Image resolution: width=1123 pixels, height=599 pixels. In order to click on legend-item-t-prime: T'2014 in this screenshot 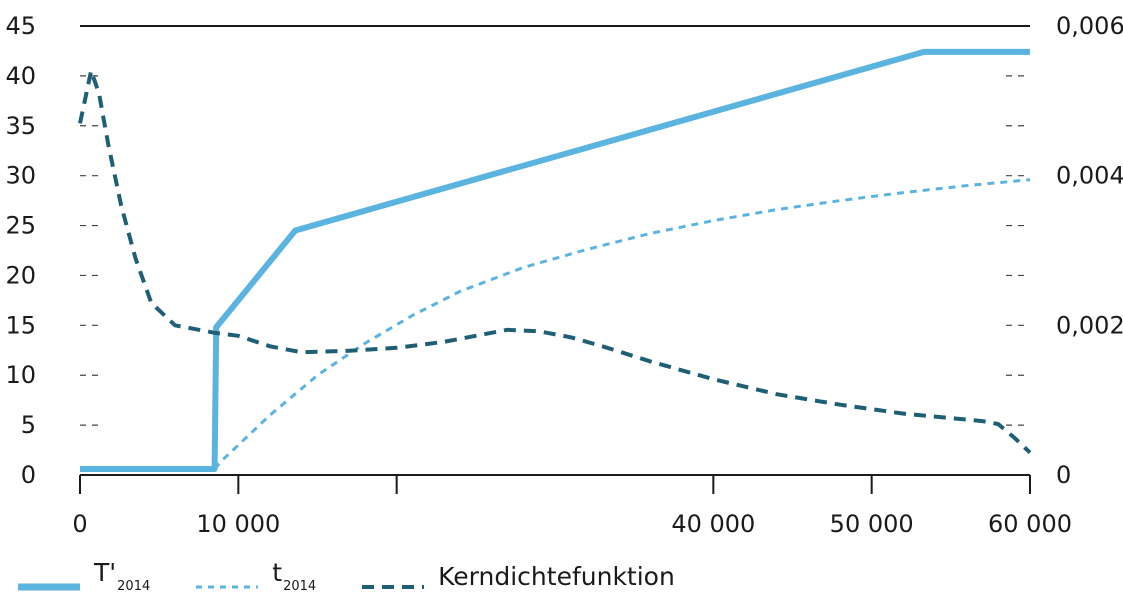, I will do `click(84, 576)`.